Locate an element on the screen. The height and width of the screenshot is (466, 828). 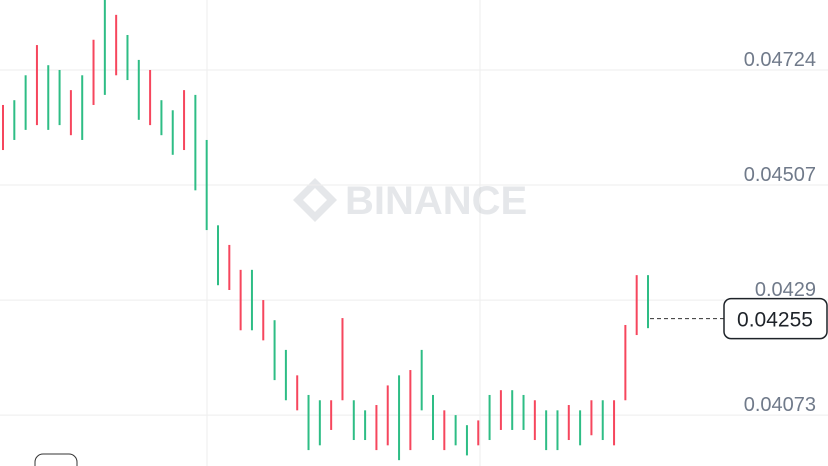
last-price-box is located at coordinates (775, 318).